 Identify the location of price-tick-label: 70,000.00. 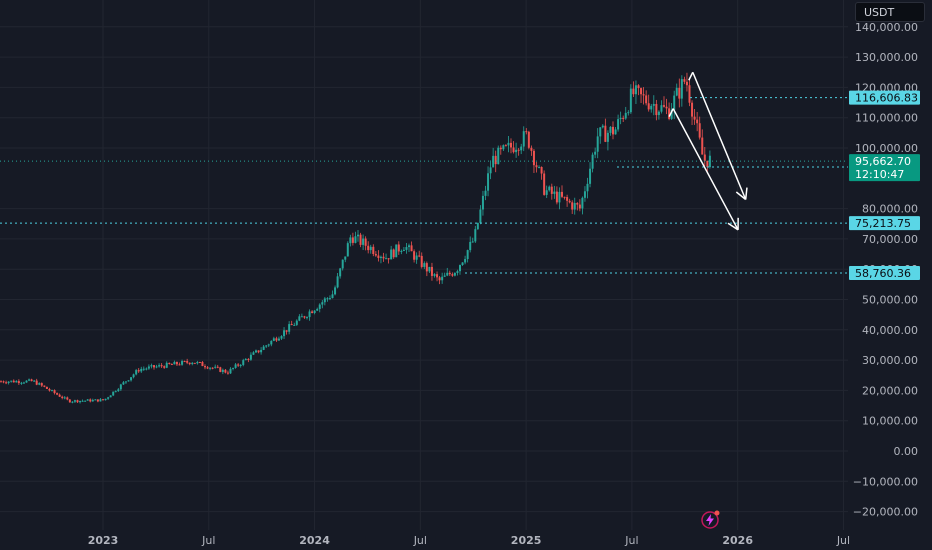
(890, 239).